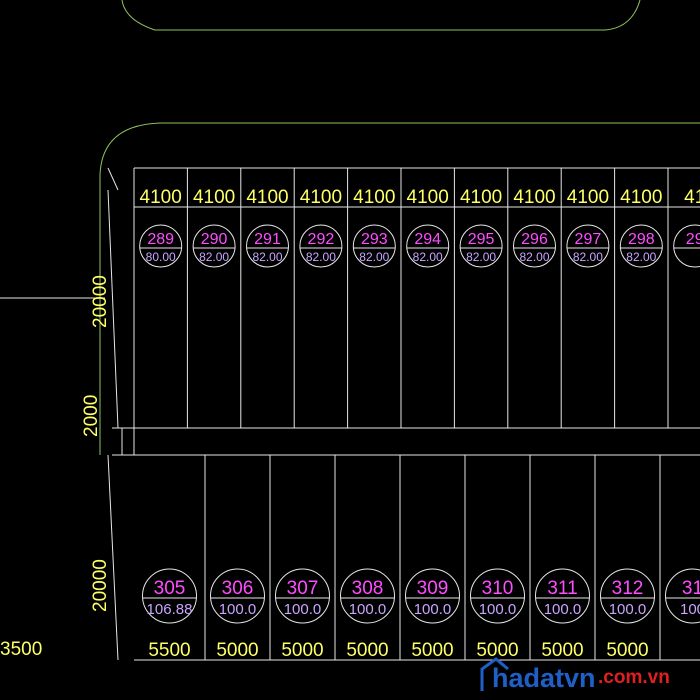 The height and width of the screenshot is (700, 700). I want to click on dim-lower-depth: 20000, so click(100, 585).